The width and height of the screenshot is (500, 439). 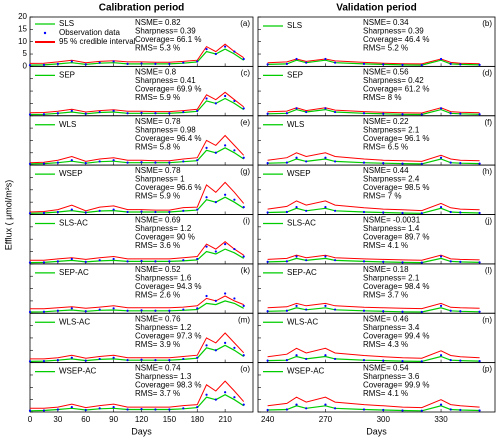 What do you see at coordinates (386, 170) in the screenshot?
I see `stat-text: NSME= 0.44` at bounding box center [386, 170].